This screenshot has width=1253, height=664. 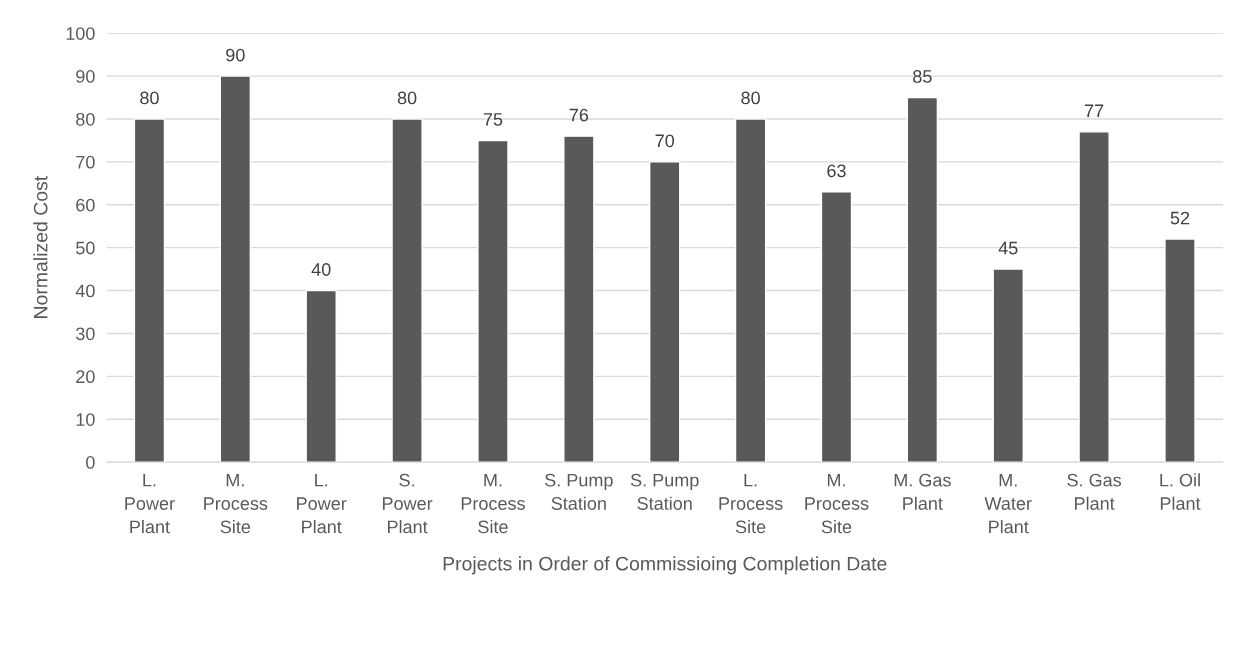 I want to click on y-tick-label: 20, so click(x=85, y=377).